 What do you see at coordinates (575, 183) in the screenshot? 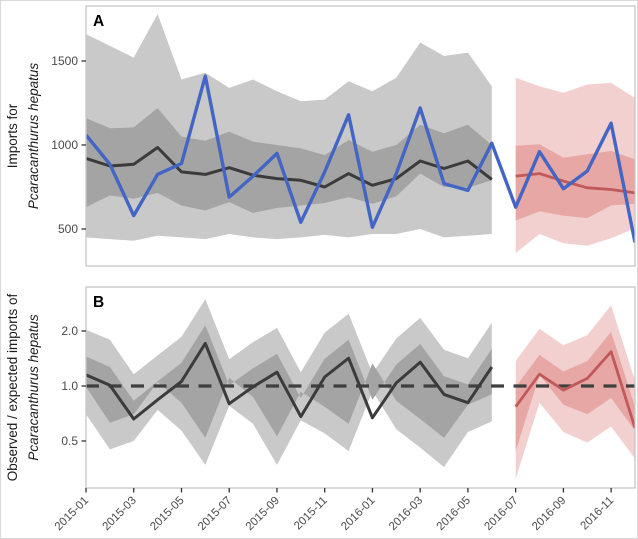
I see `panel-a-expected-line-forecast` at bounding box center [575, 183].